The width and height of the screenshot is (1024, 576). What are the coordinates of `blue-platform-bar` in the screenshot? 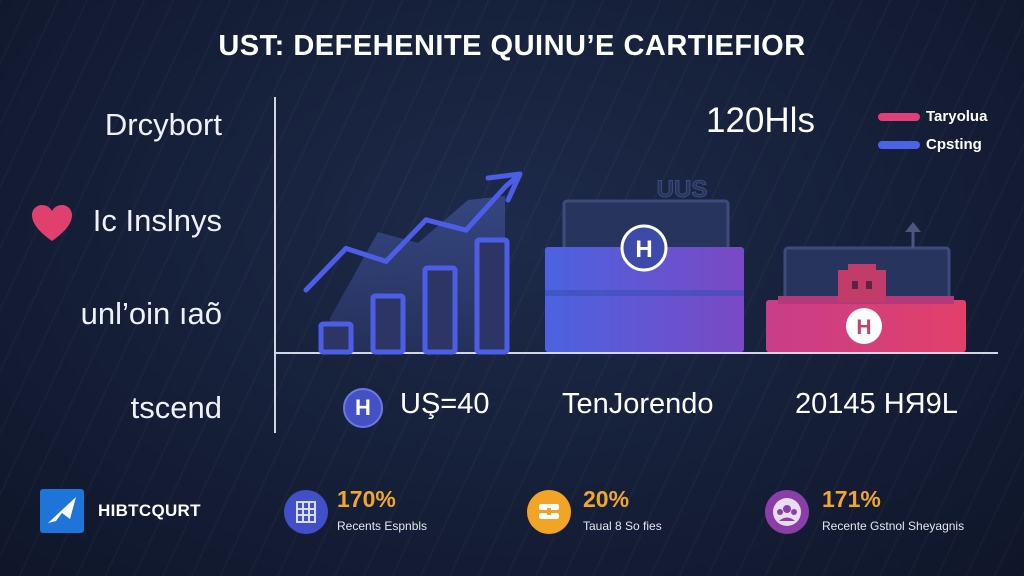 It's located at (644, 299).